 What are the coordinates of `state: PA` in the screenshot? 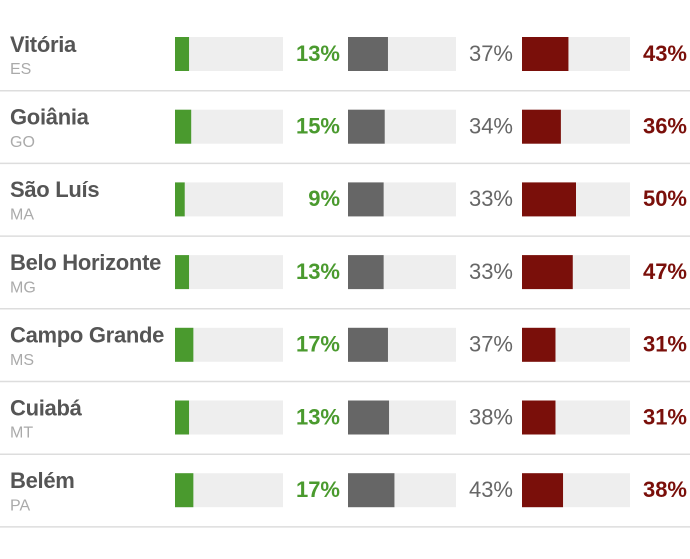 It's located at (20, 505).